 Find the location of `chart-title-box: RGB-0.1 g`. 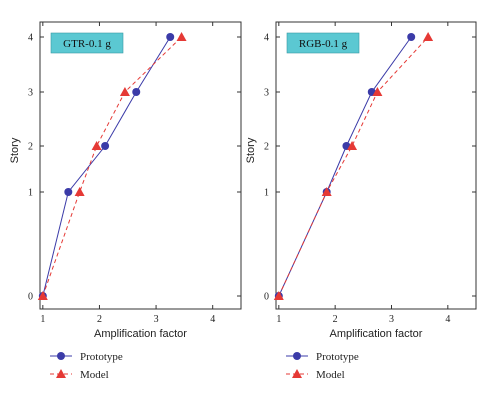

chart-title-box: RGB-0.1 g is located at coordinates (323, 43).